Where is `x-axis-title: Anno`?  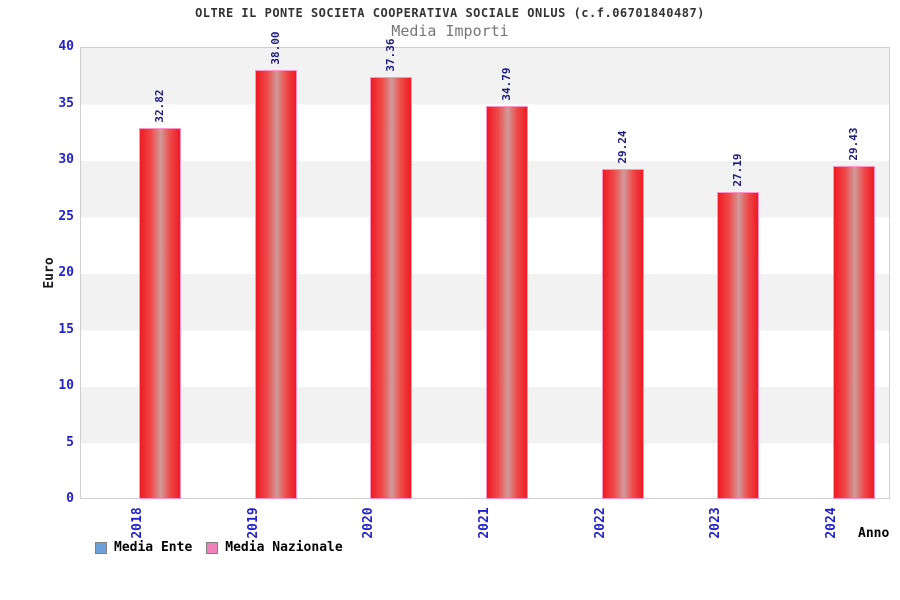 x-axis-title: Anno is located at coordinates (874, 533).